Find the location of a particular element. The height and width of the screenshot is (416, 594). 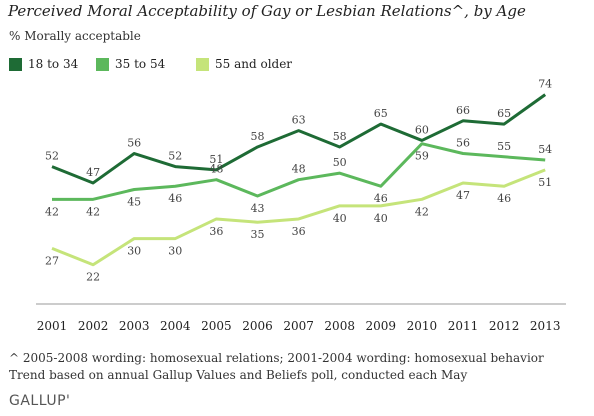

x-tick-label: 2001 is located at coordinates (52, 326).